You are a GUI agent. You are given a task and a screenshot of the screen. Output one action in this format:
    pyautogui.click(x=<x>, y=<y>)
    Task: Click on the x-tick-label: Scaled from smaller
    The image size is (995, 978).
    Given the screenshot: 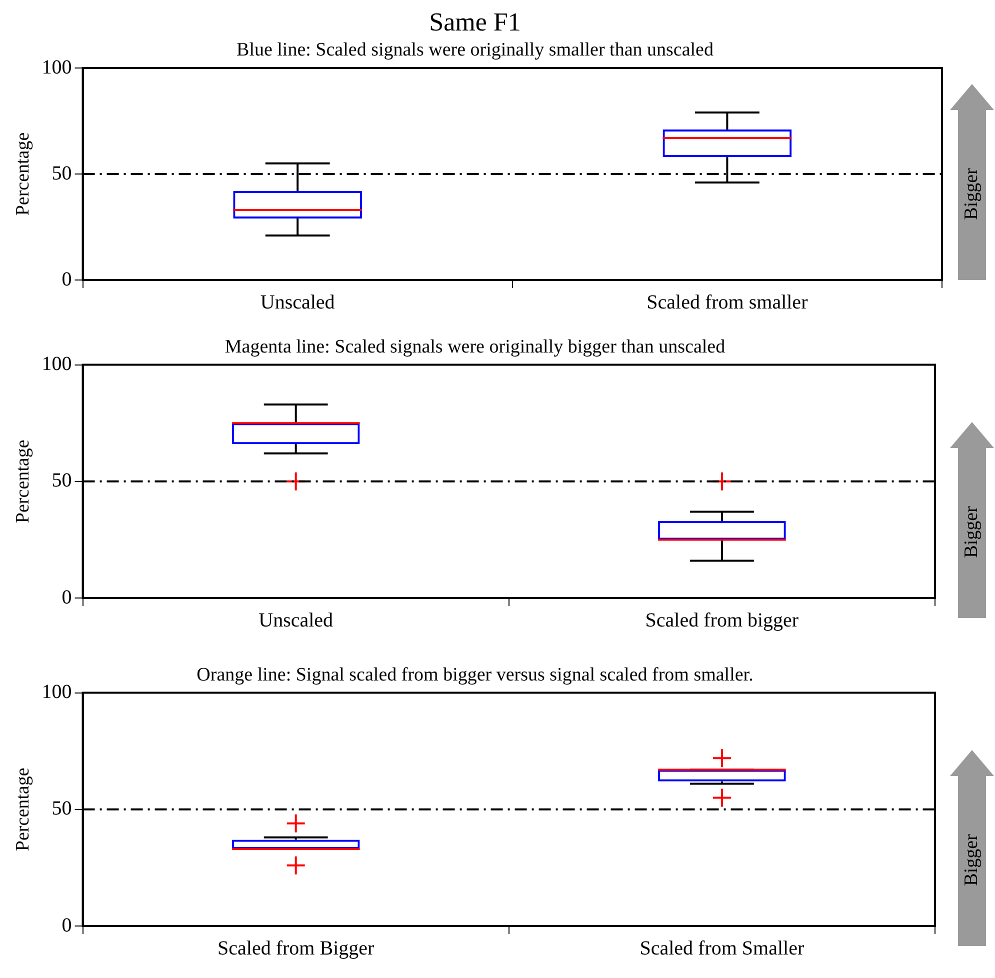 What is the action you would take?
    pyautogui.click(x=727, y=302)
    